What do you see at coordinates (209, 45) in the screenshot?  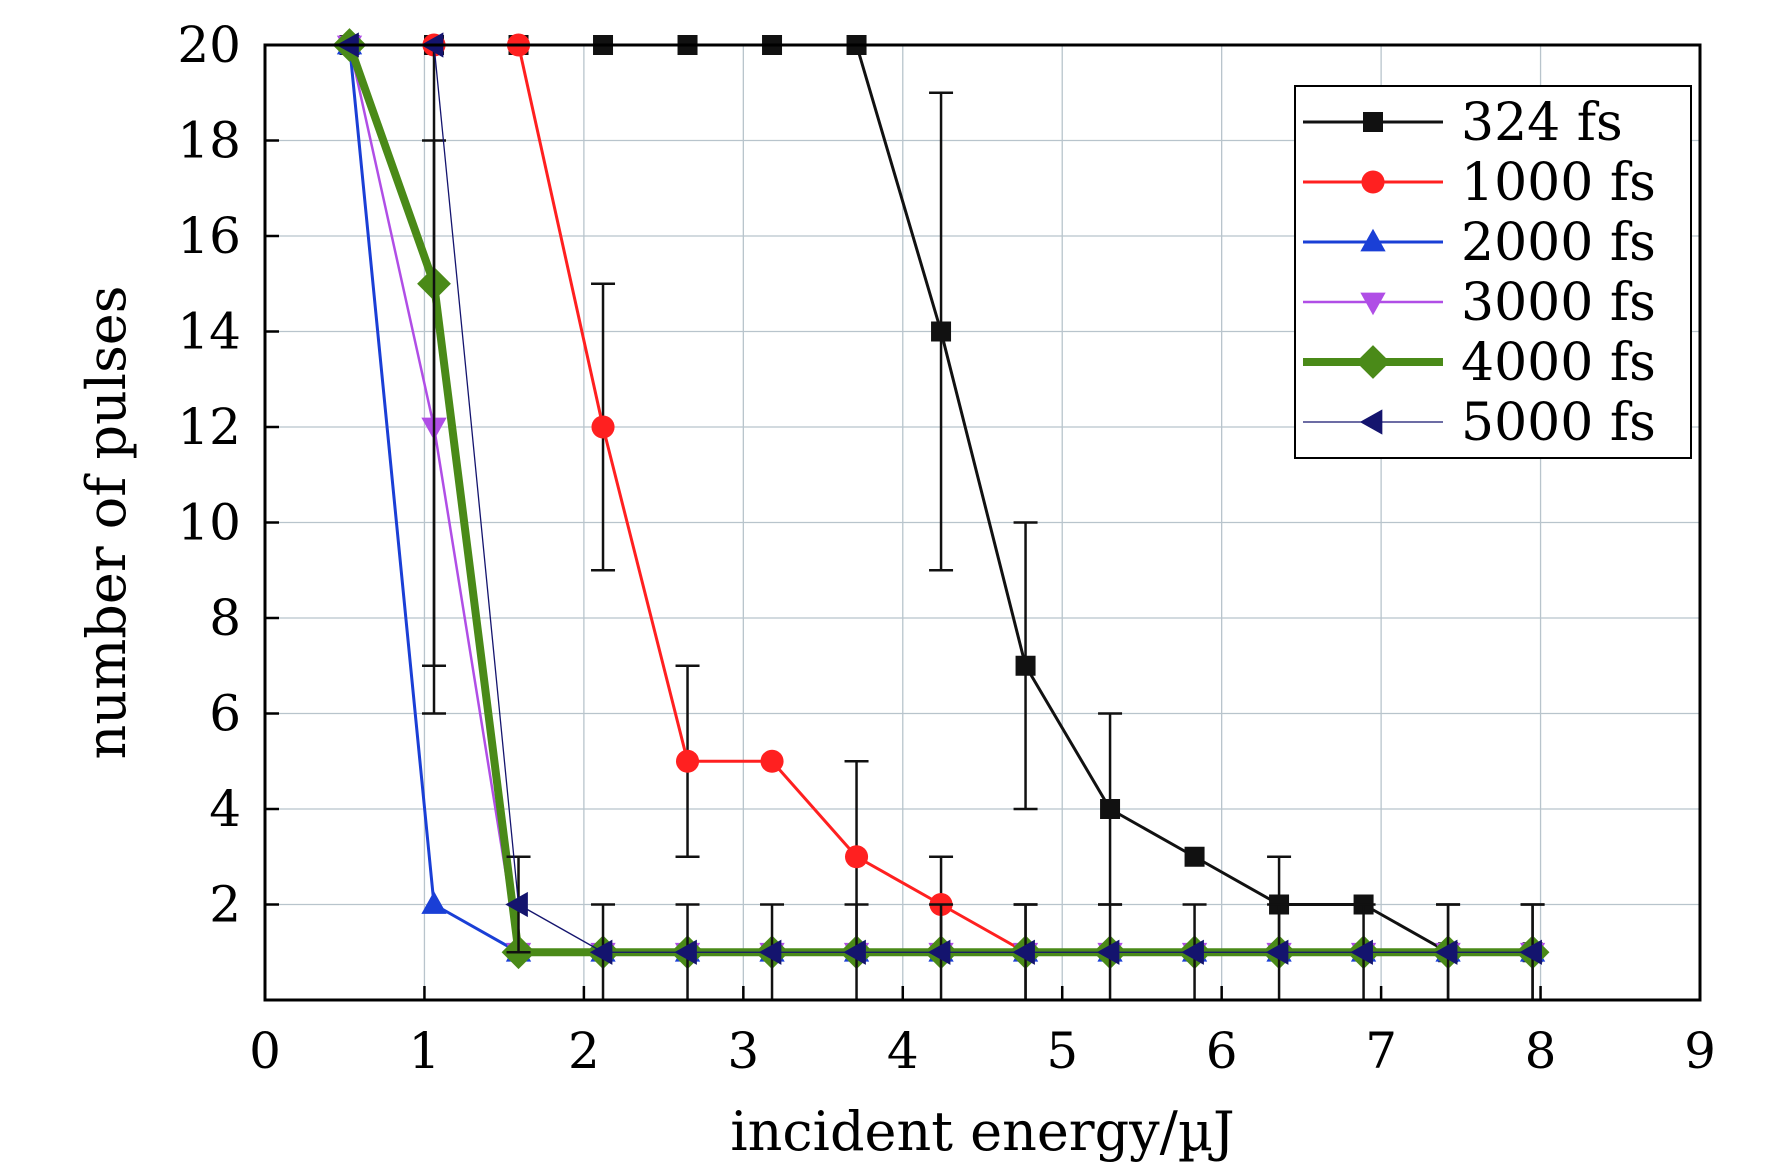 I see `y-tick-label: 20` at bounding box center [209, 45].